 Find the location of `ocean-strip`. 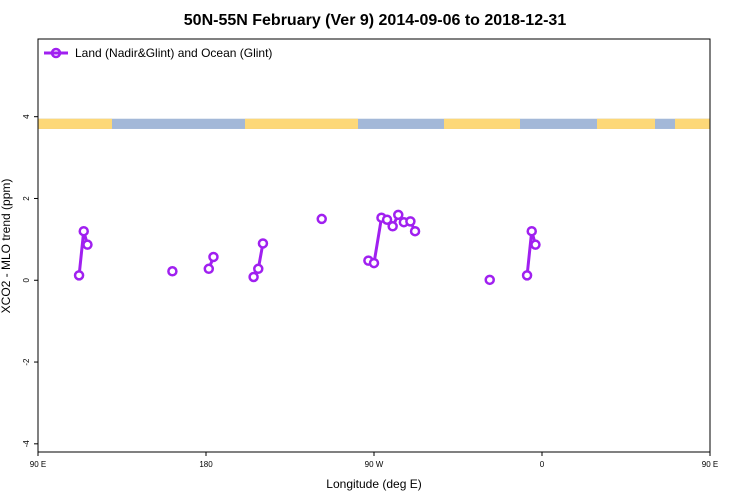

ocean-strip is located at coordinates (374, 123).